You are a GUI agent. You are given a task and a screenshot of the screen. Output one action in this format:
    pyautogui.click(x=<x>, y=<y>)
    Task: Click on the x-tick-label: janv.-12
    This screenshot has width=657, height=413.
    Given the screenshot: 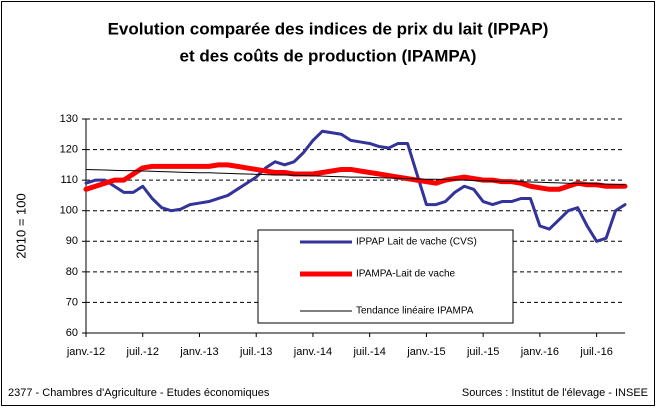 What is the action you would take?
    pyautogui.click(x=85, y=352)
    